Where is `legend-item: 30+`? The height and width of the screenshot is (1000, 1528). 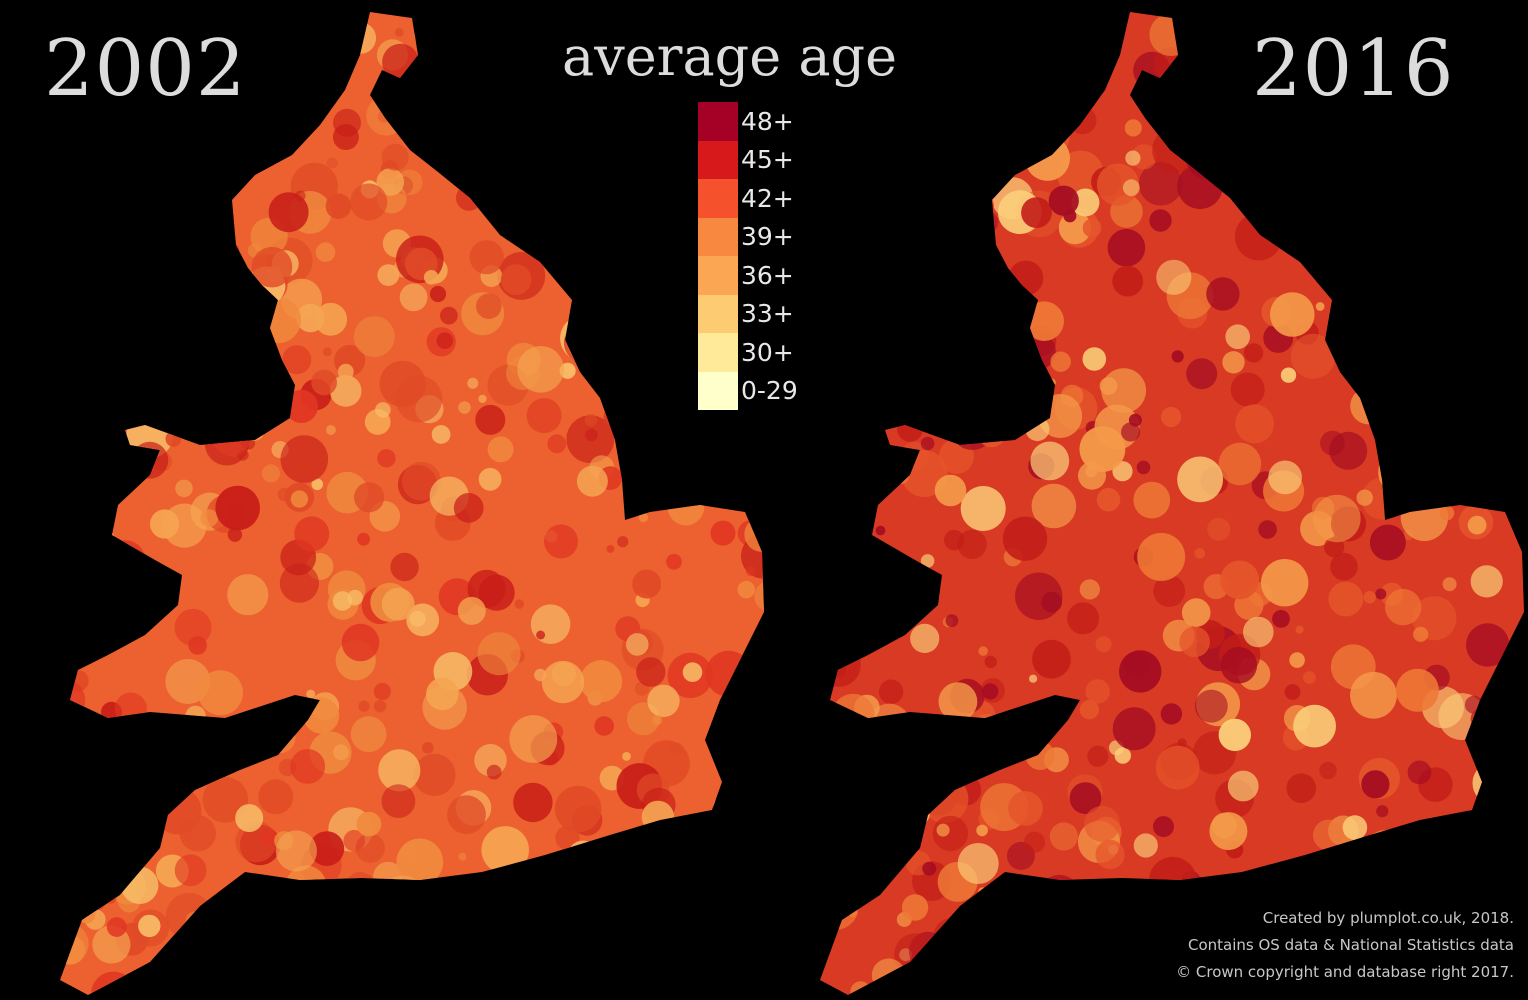 legend-item: 30+ is located at coordinates (748, 352).